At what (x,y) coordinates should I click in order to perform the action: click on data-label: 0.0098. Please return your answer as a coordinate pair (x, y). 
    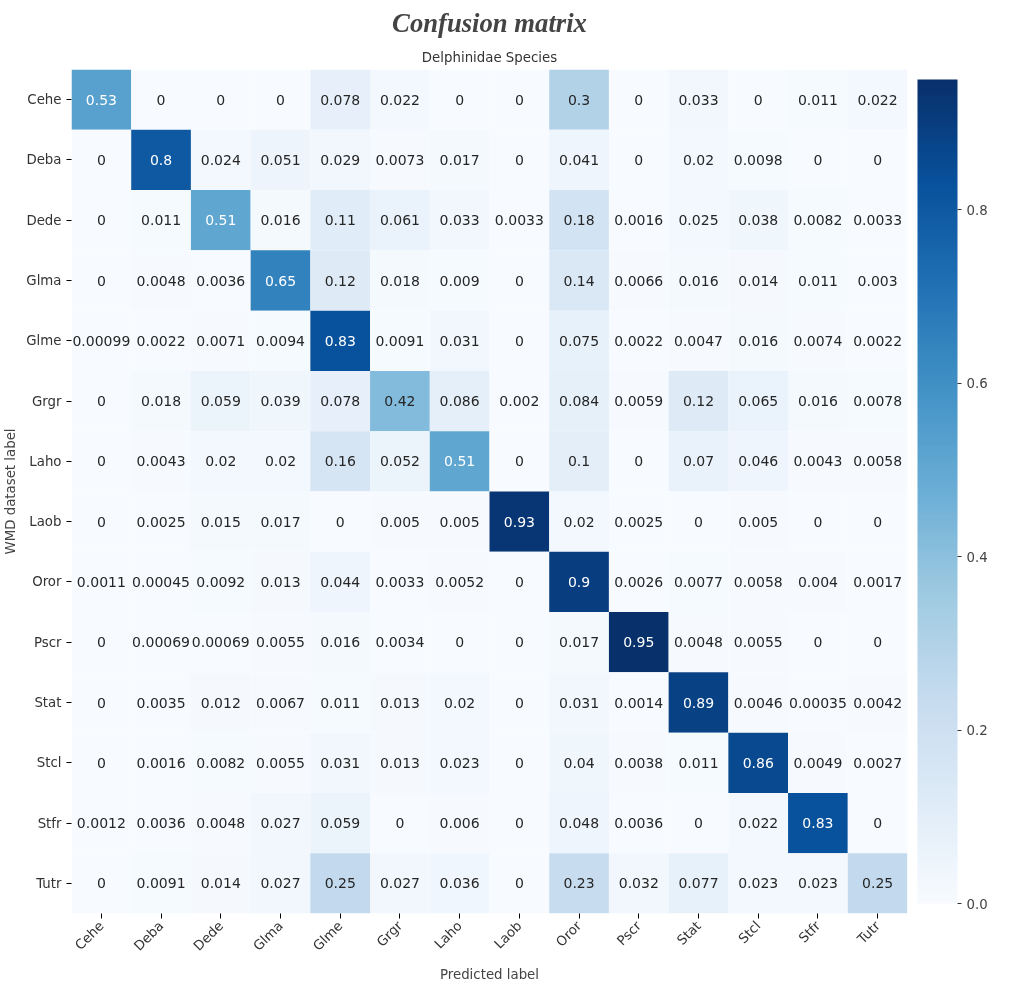
    Looking at the image, I should click on (758, 159).